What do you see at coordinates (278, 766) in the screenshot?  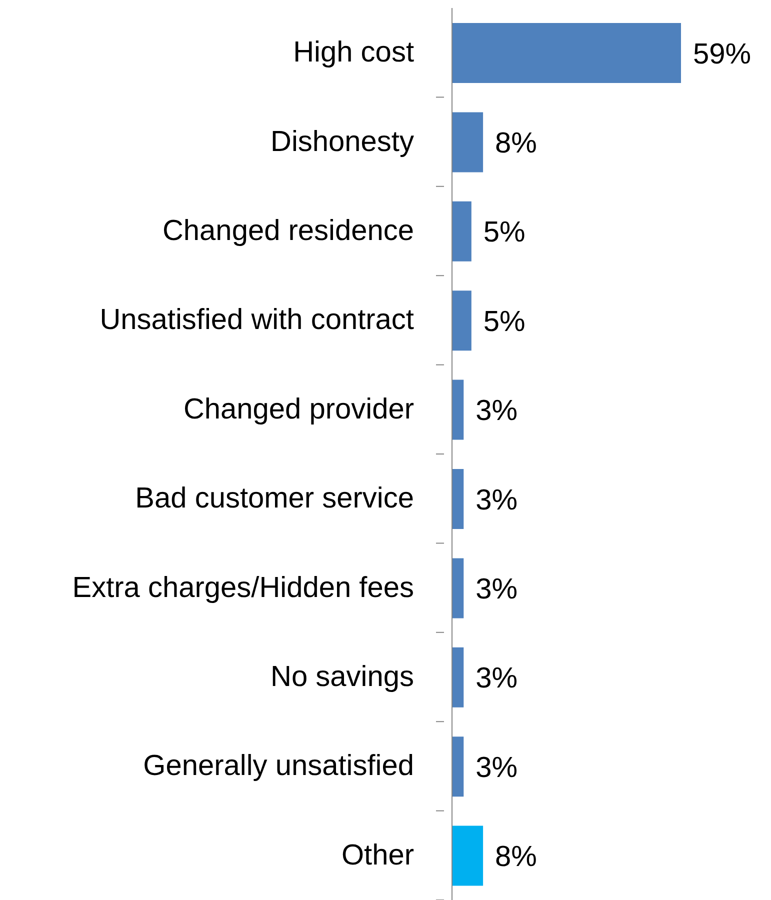 I see `y-tick-label: Generally unsatisfied` at bounding box center [278, 766].